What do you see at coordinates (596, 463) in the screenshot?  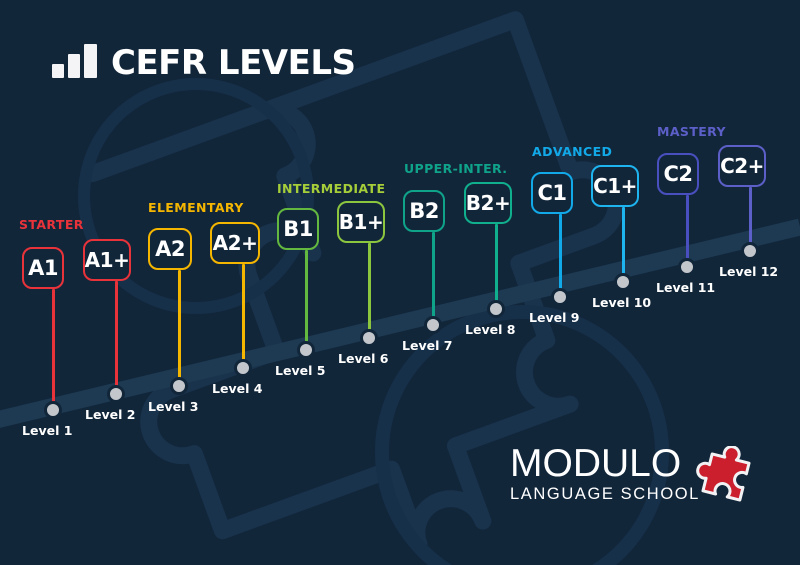 I see `logo-name: MODULO` at bounding box center [596, 463].